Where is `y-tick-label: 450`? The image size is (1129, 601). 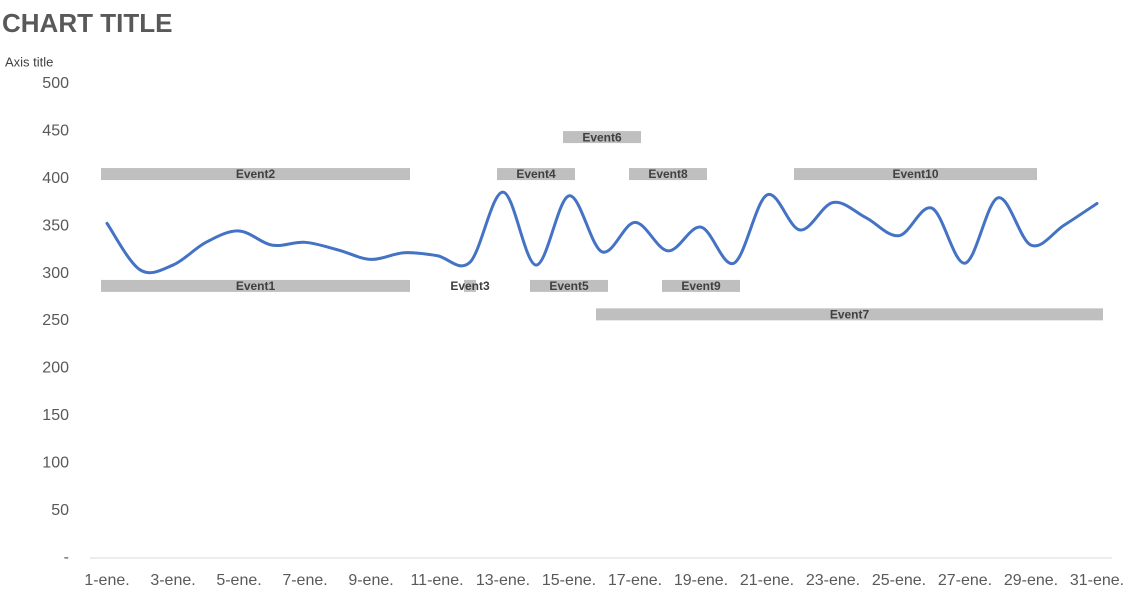
y-tick-label: 450 is located at coordinates (55, 131).